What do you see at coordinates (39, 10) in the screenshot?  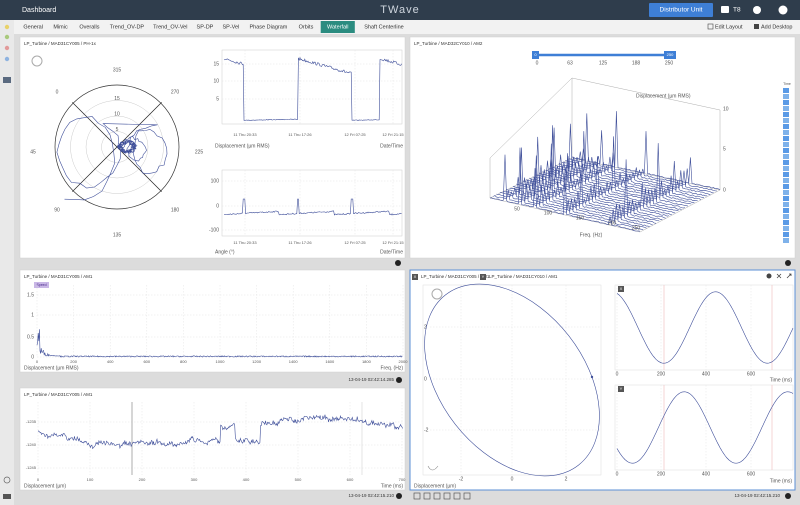 I see `dashboard-menu: Dashboard` at bounding box center [39, 10].